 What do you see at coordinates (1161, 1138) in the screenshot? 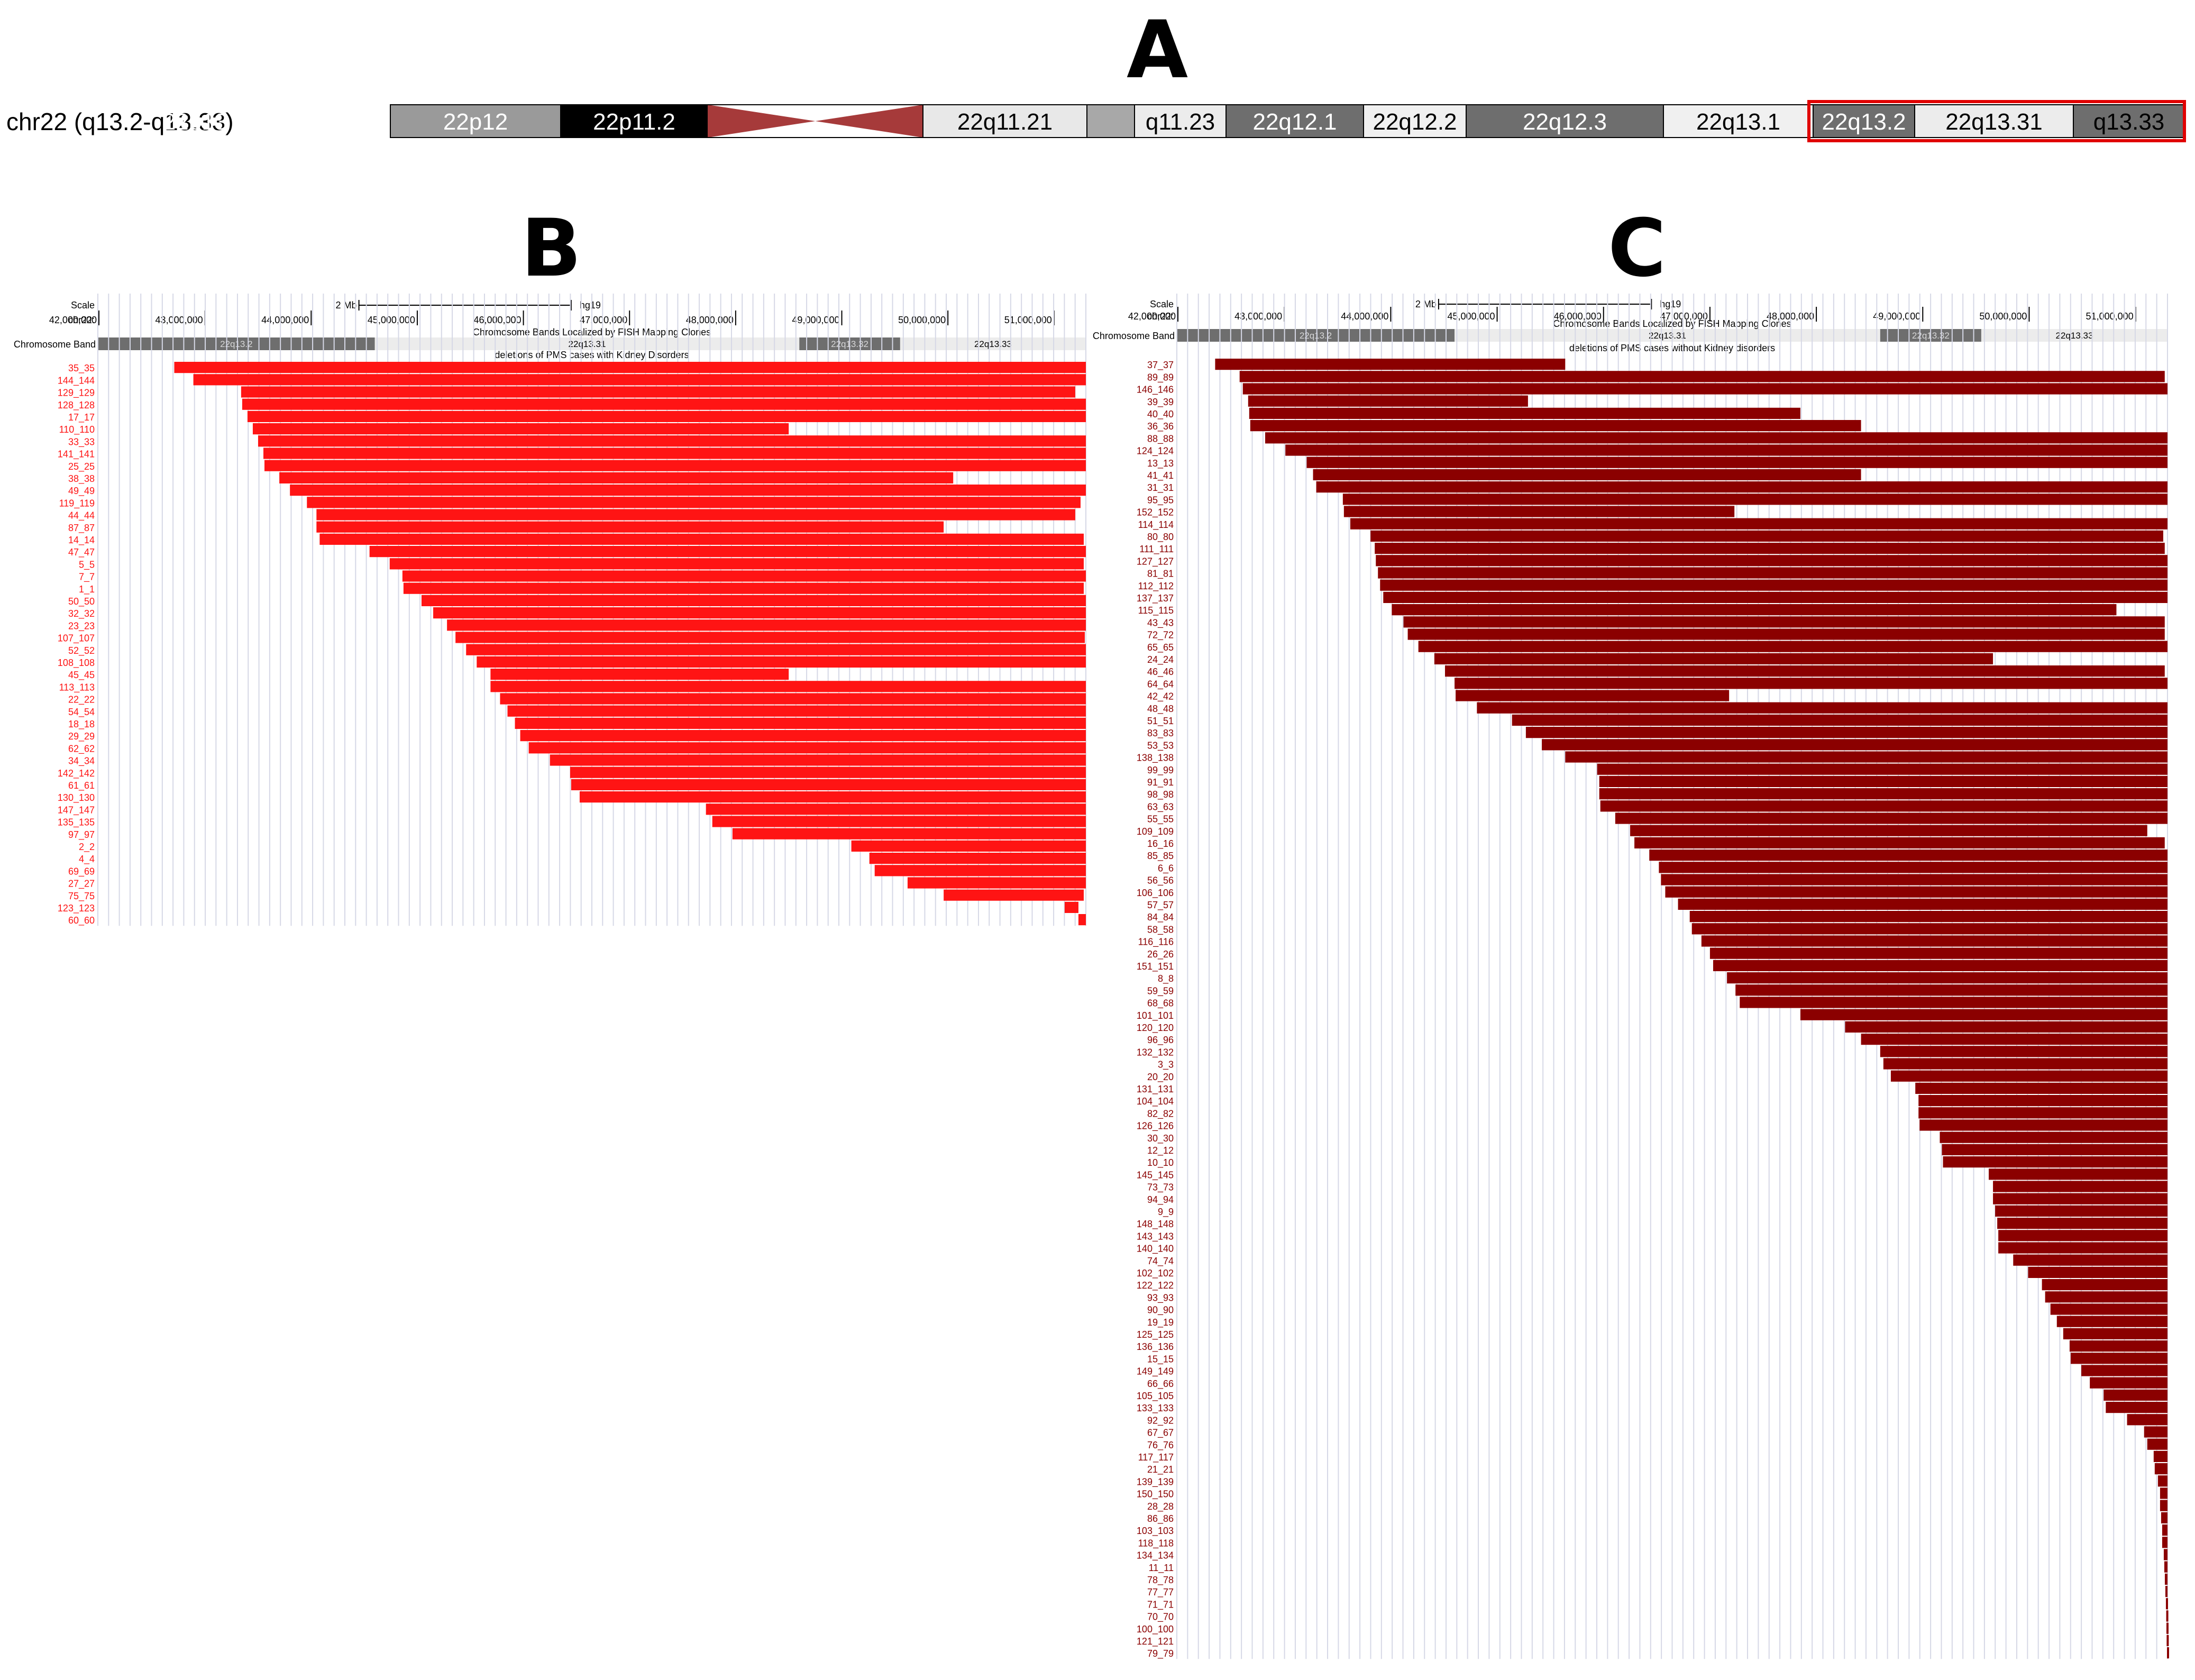
I see `case-label: 30_30` at bounding box center [1161, 1138].